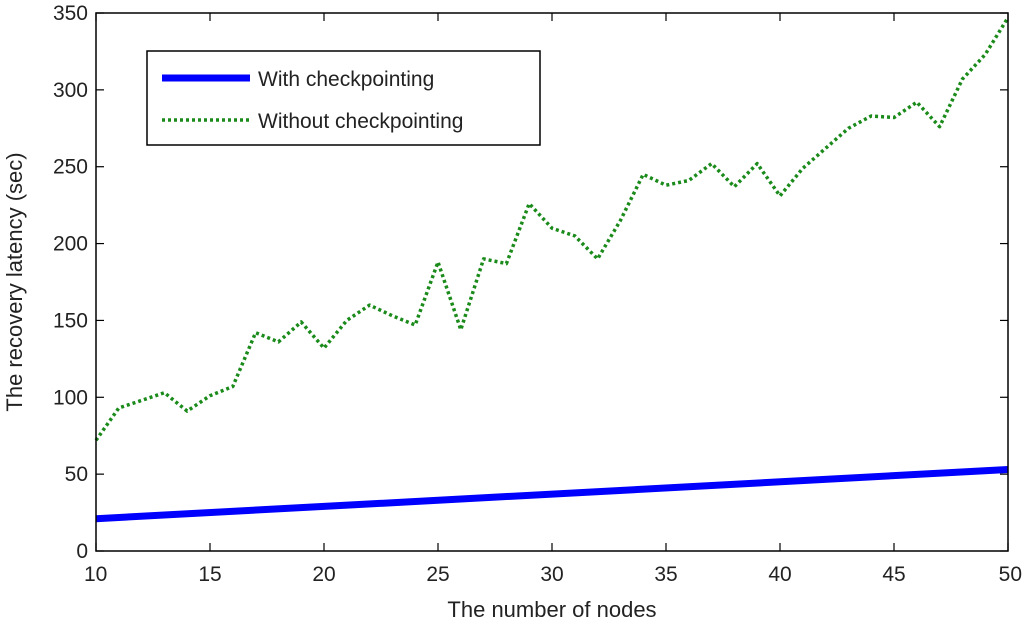 Image resolution: width=1024 pixels, height=625 pixels. I want to click on x-tick-label: 20, so click(323, 574).